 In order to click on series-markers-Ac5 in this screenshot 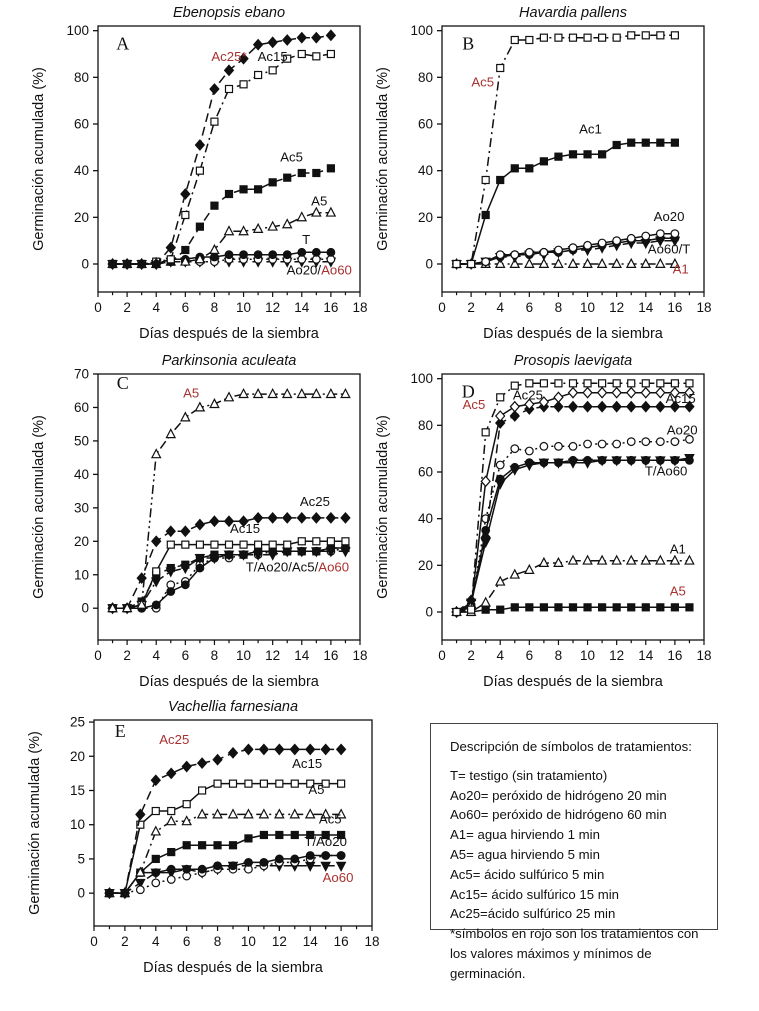, I will do `click(573, 498)`.